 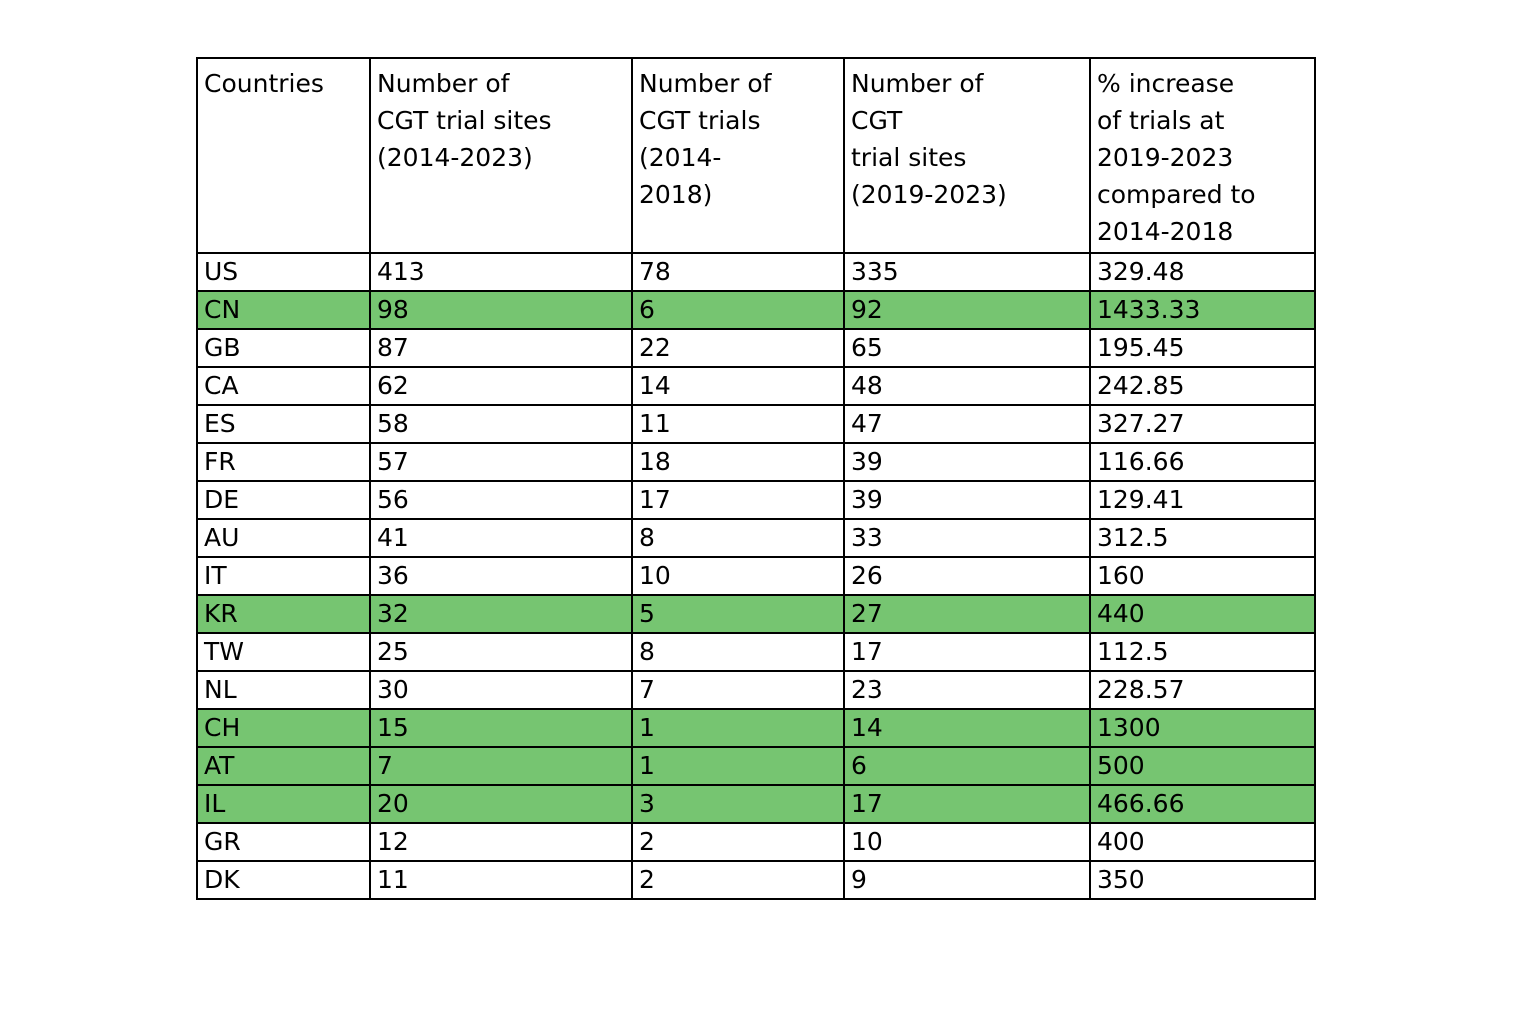 I want to click on value-cell: 6, so click(x=967, y=766).